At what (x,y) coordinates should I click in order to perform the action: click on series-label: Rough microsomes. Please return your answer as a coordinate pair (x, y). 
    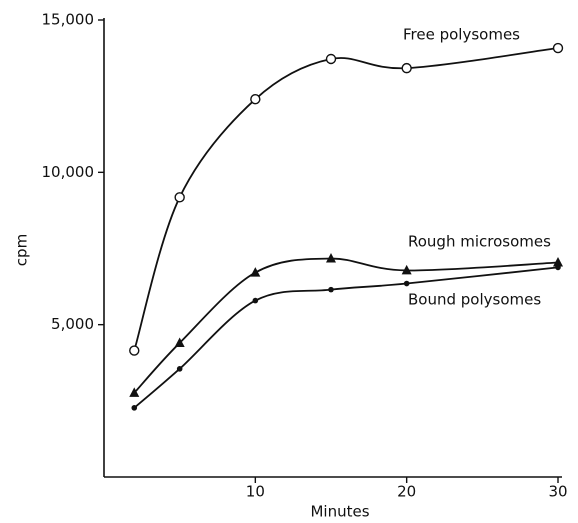
    Looking at the image, I should click on (479, 242).